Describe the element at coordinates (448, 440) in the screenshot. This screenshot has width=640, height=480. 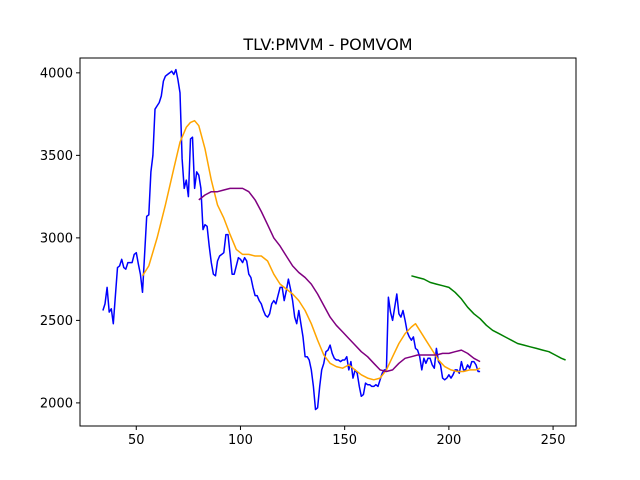
I see `x-tick-label: 200` at that location.